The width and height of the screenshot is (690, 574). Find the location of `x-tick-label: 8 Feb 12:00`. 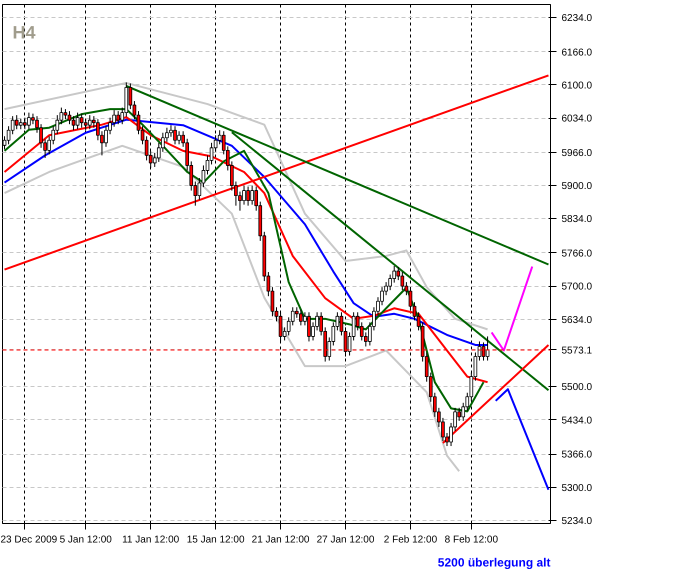

x-tick-label: 8 Feb 12:00 is located at coordinates (471, 540).